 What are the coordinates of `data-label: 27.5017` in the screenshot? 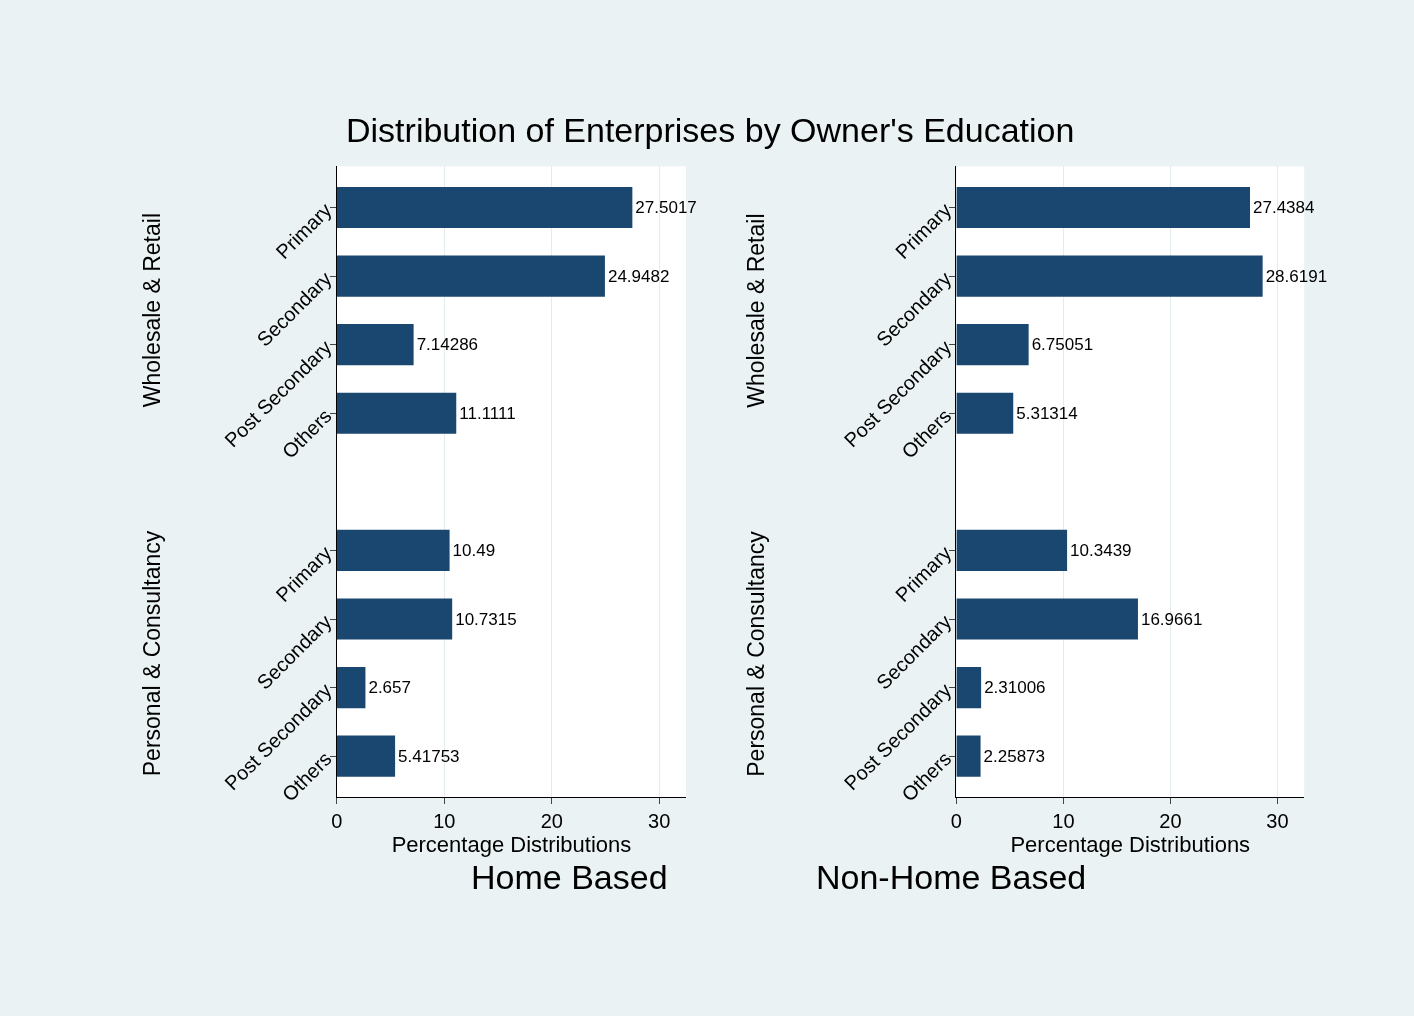 It's located at (666, 207).